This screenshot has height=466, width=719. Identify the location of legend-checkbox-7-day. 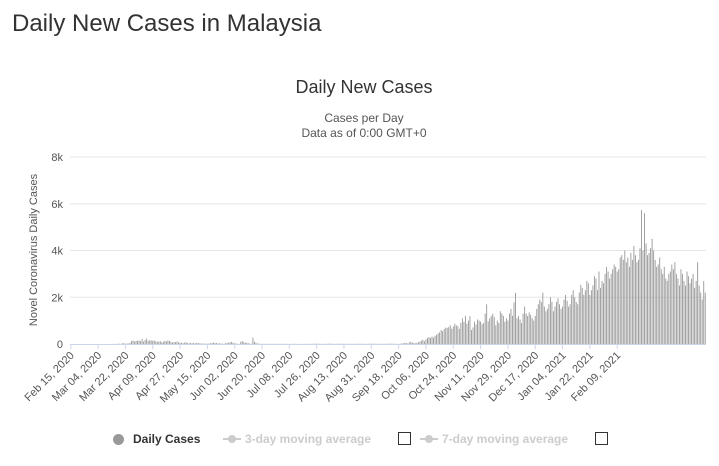
(601, 438).